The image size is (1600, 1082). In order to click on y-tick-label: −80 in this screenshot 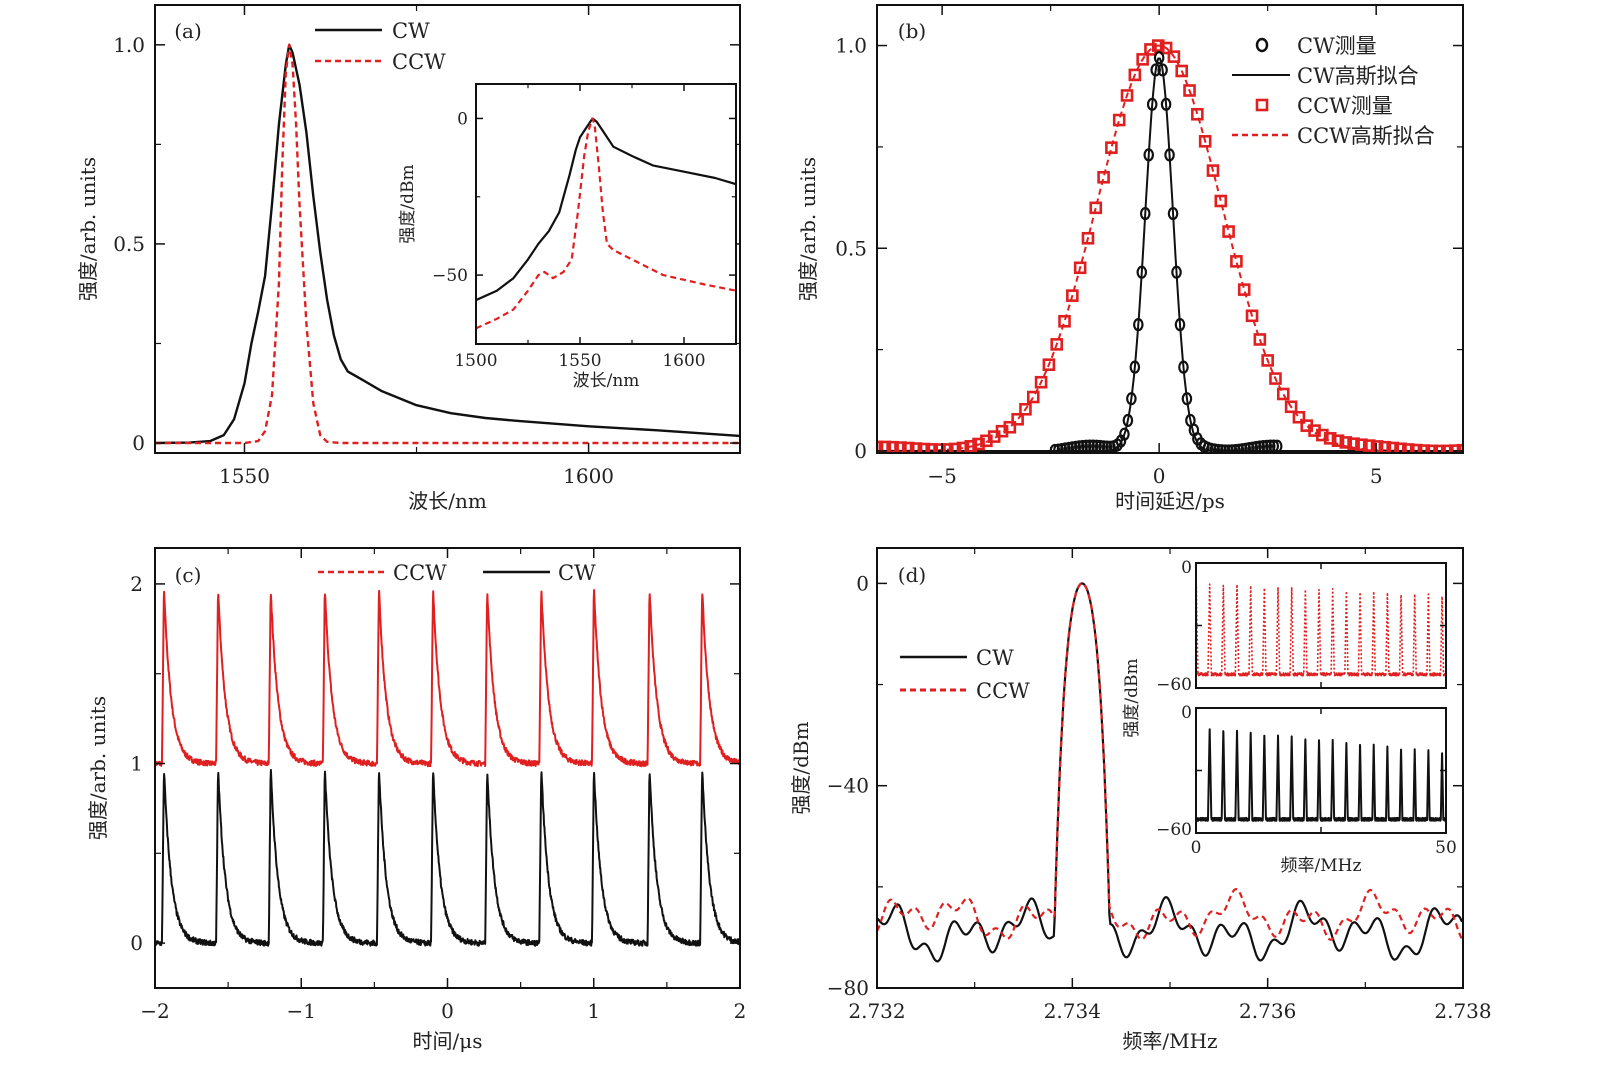, I will do `click(848, 988)`.